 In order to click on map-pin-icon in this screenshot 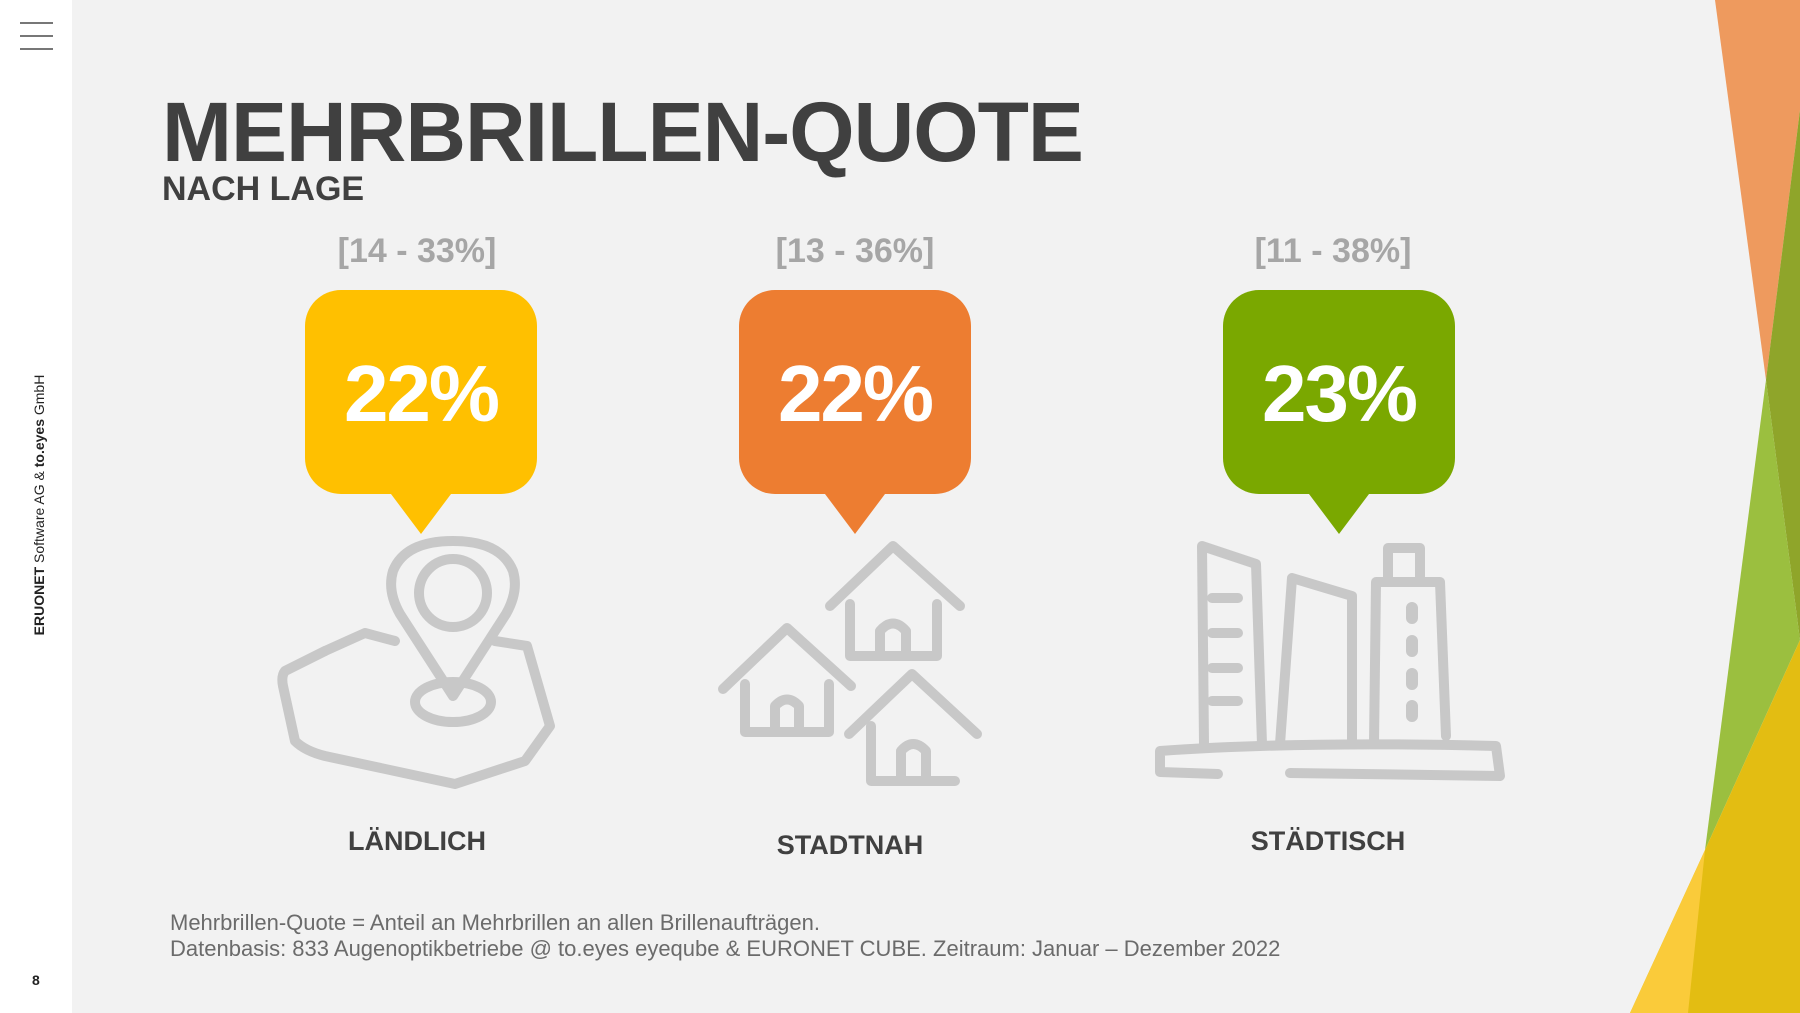, I will do `click(416, 662)`.